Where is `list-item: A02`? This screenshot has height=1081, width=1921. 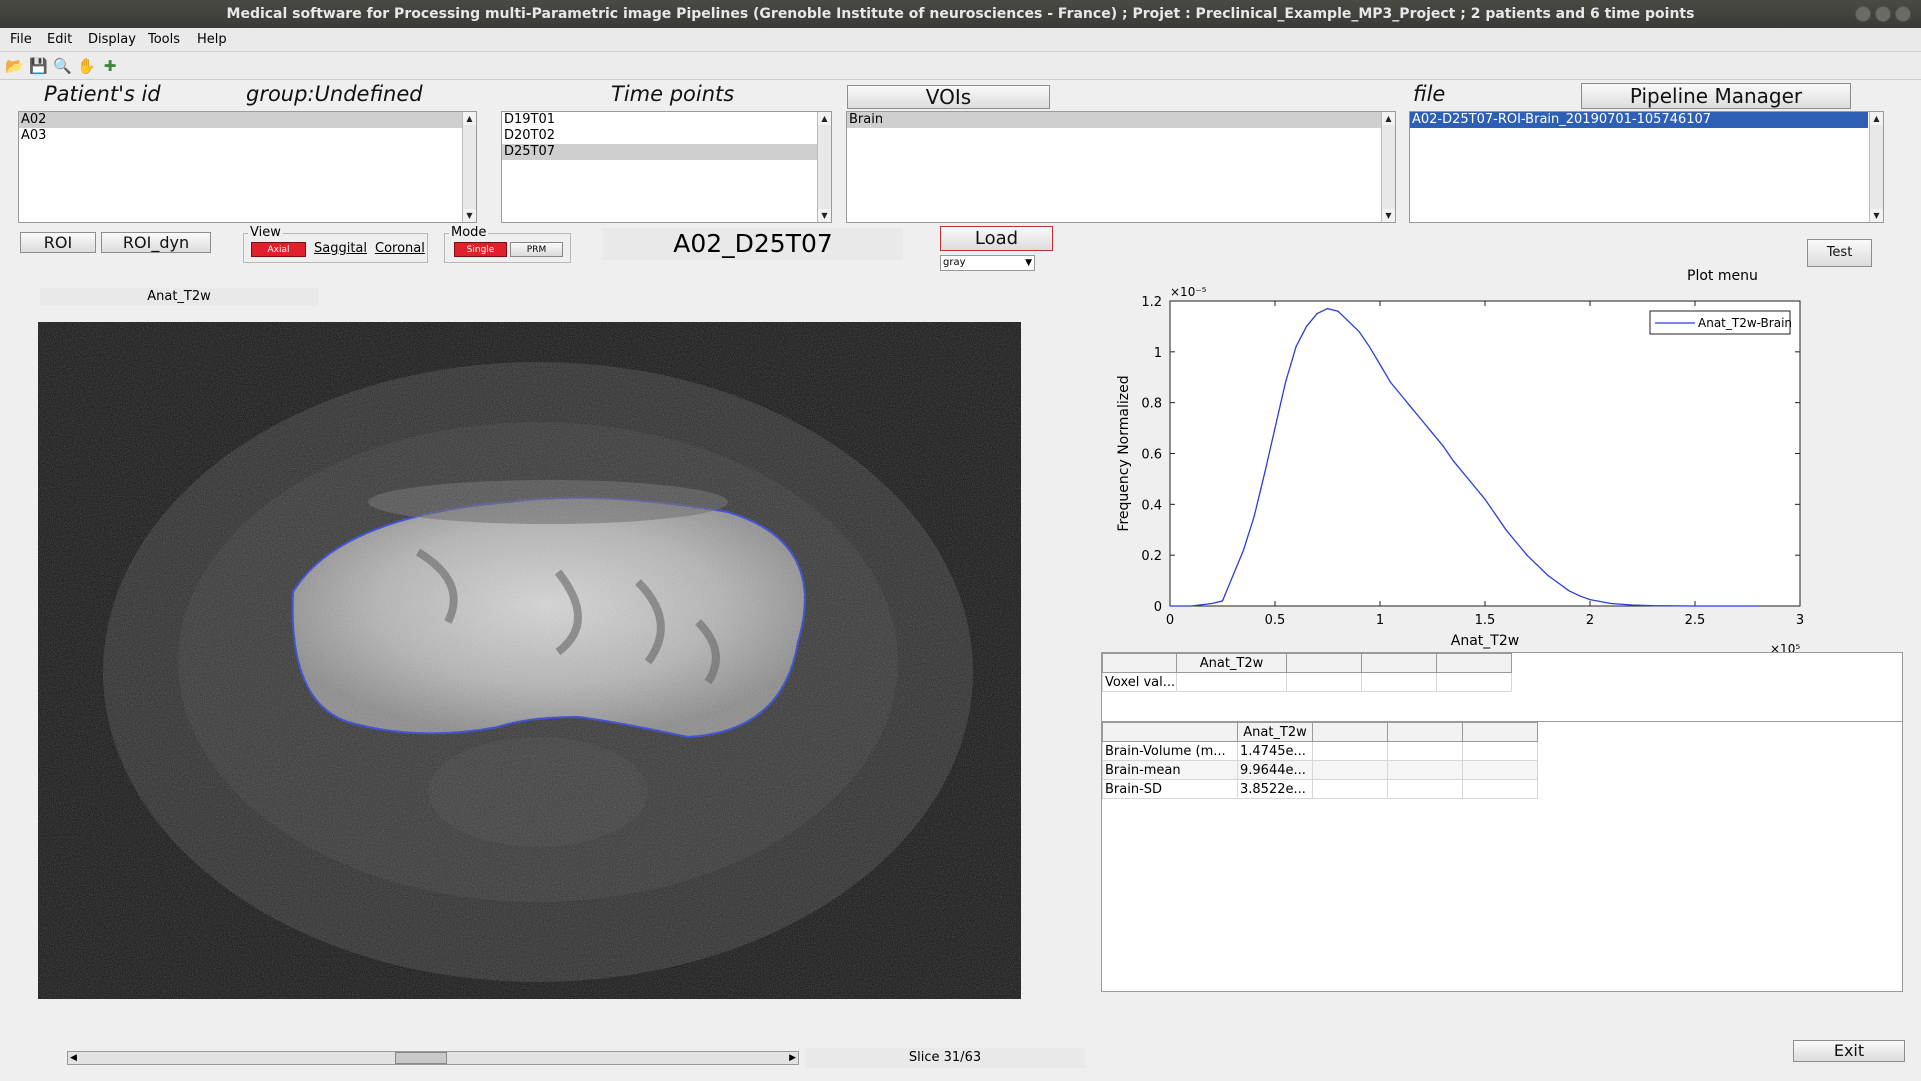
list-item: A02 is located at coordinates (247, 120).